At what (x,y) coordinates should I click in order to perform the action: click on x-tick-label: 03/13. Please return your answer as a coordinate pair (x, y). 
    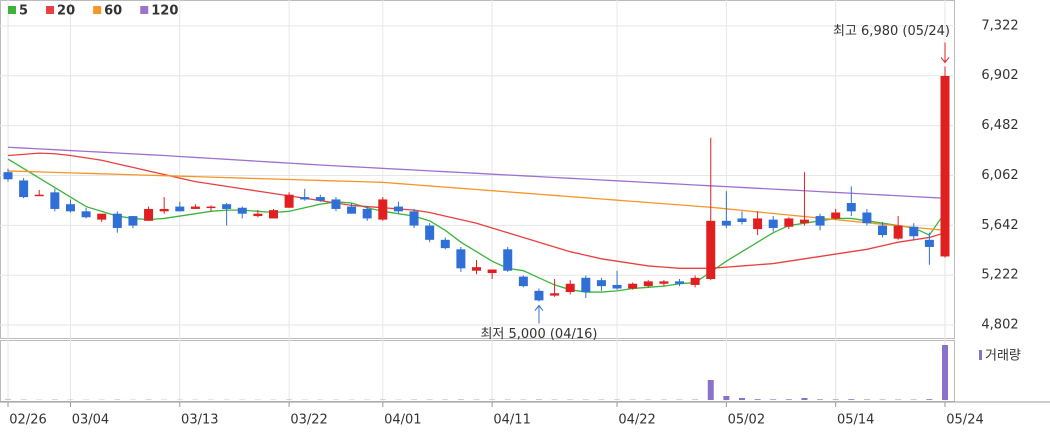
    Looking at the image, I should click on (199, 420).